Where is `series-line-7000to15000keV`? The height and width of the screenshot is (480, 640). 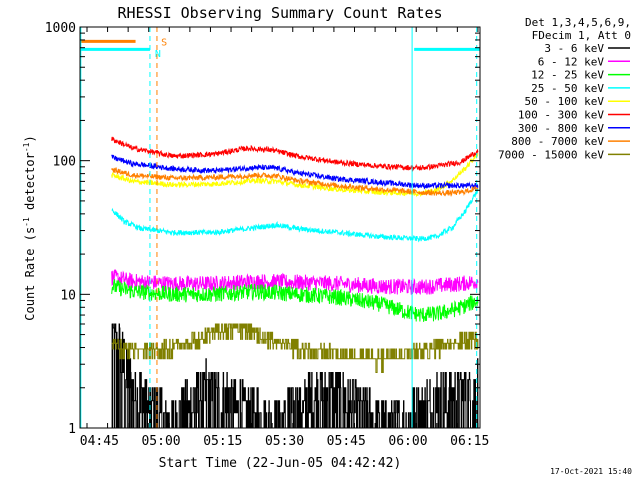
series-line-7000to15000keV is located at coordinates (295, 348).